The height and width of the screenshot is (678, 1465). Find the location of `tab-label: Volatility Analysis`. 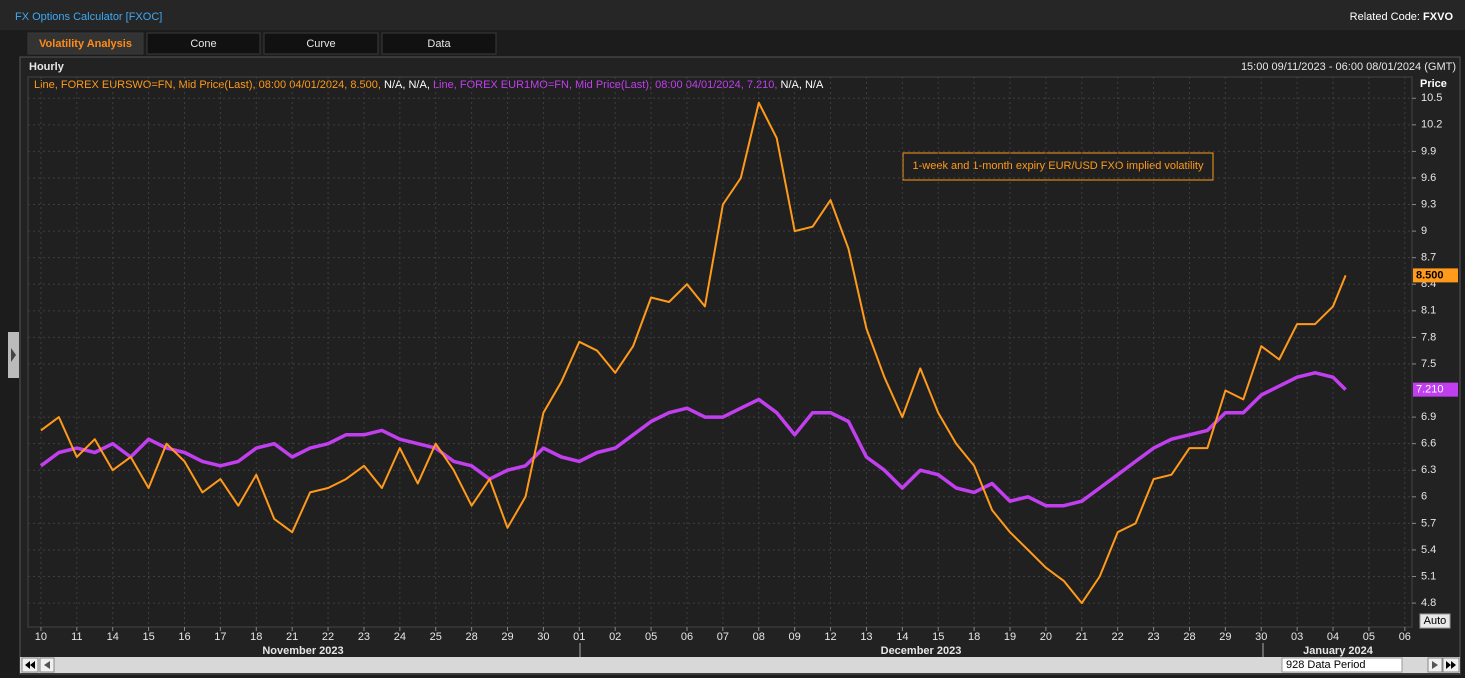

tab-label: Volatility Analysis is located at coordinates (85, 44).